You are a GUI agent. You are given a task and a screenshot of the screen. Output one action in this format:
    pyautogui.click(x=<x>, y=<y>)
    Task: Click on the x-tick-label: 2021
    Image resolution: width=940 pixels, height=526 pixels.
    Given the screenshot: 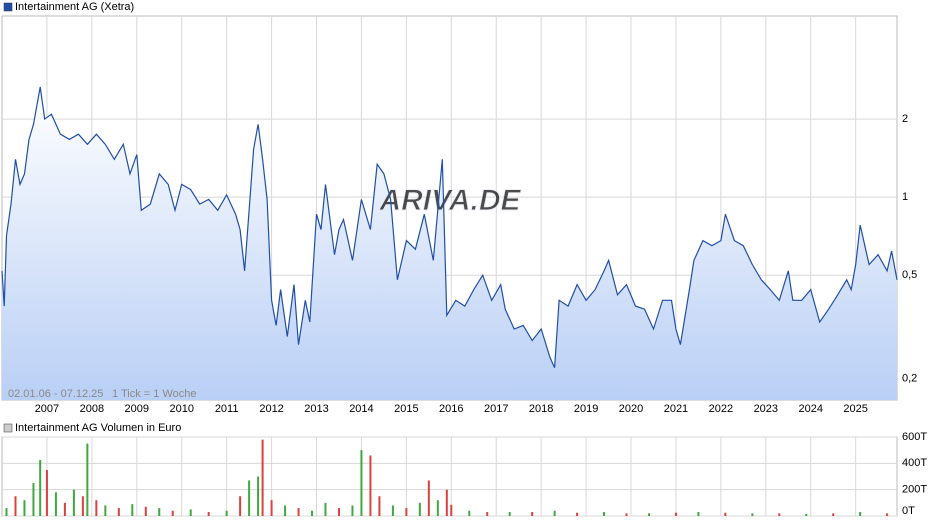 What is the action you would take?
    pyautogui.click(x=676, y=409)
    